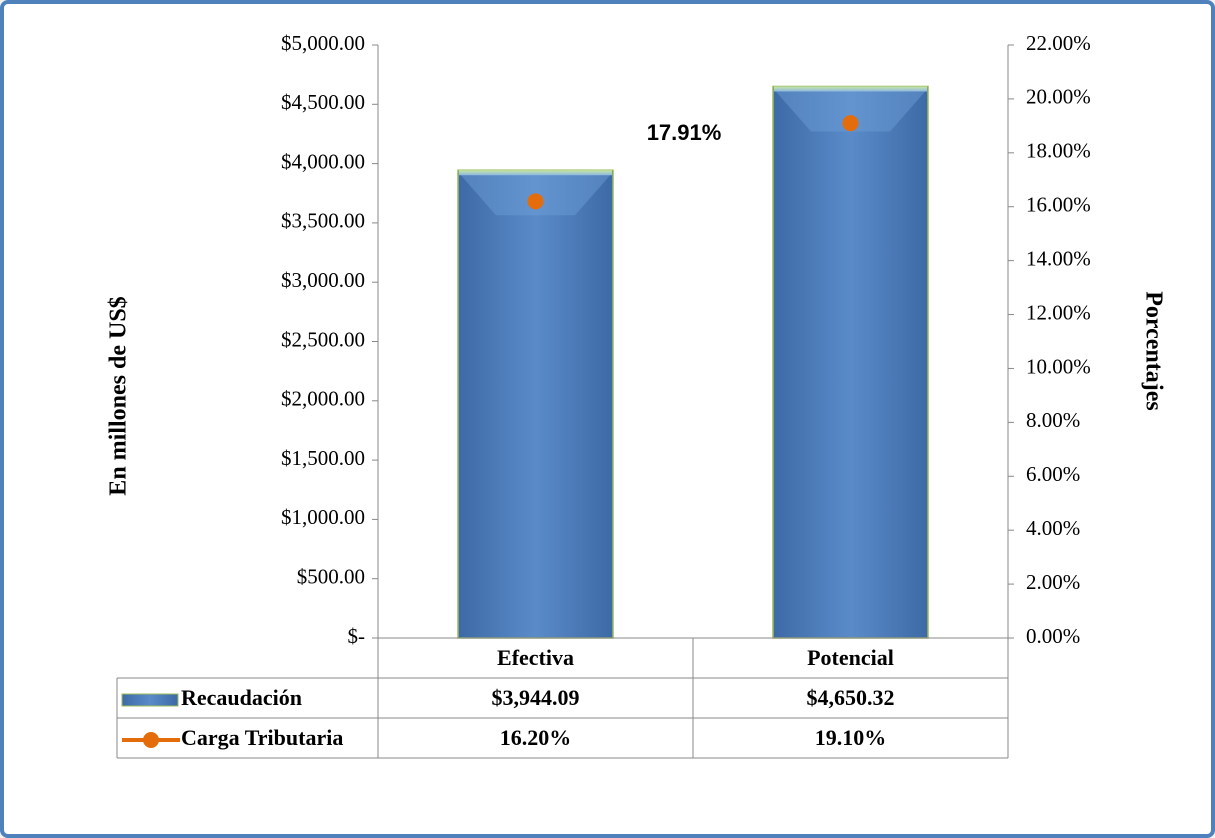  What do you see at coordinates (323, 102) in the screenshot?
I see `y-tick-label: $4,500.00` at bounding box center [323, 102].